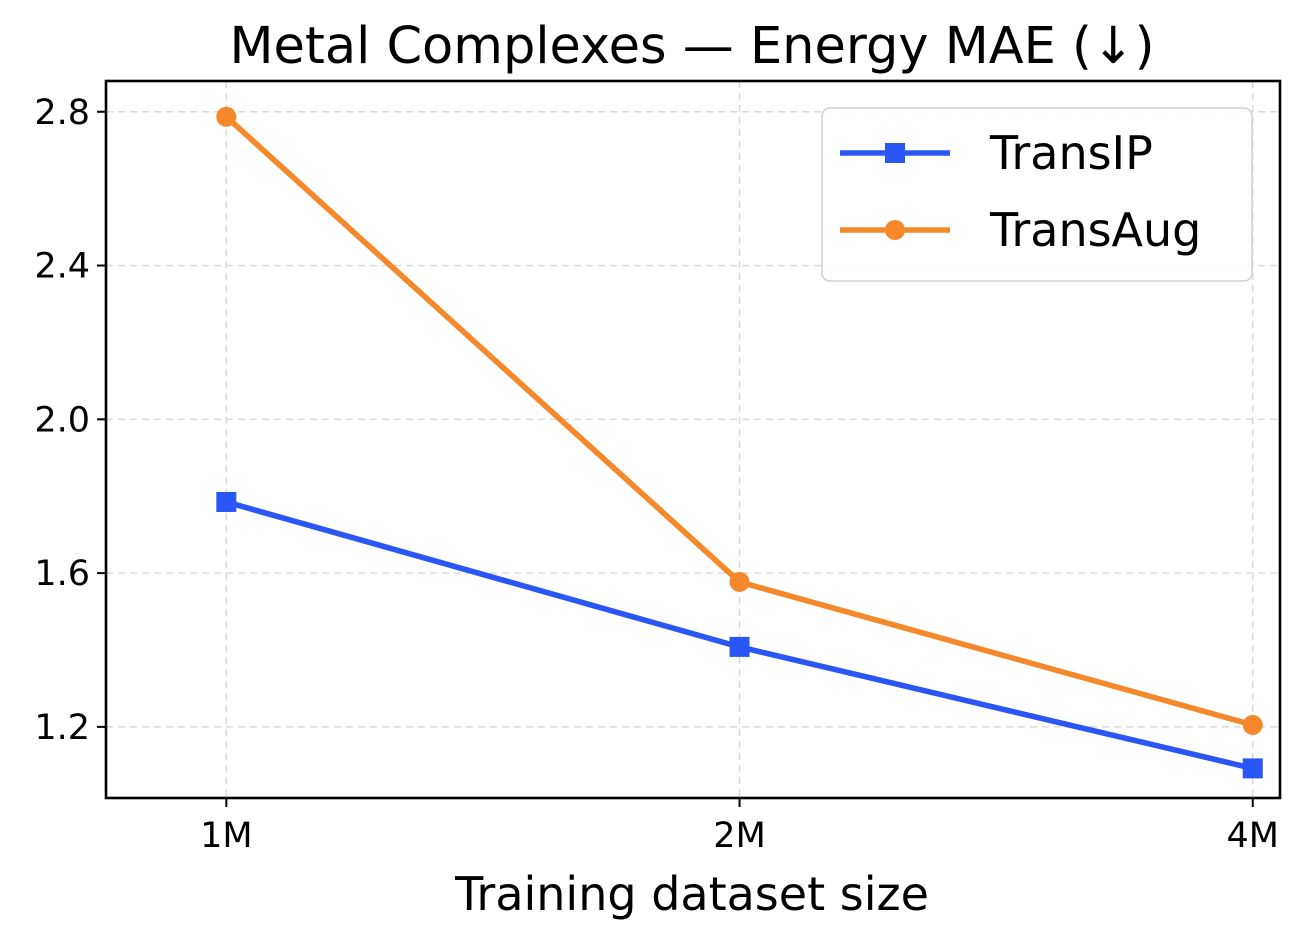 The width and height of the screenshot is (1299, 947). What do you see at coordinates (691, 46) in the screenshot?
I see `chart-title: Metal Complexes — Energy MAE (↓)` at bounding box center [691, 46].